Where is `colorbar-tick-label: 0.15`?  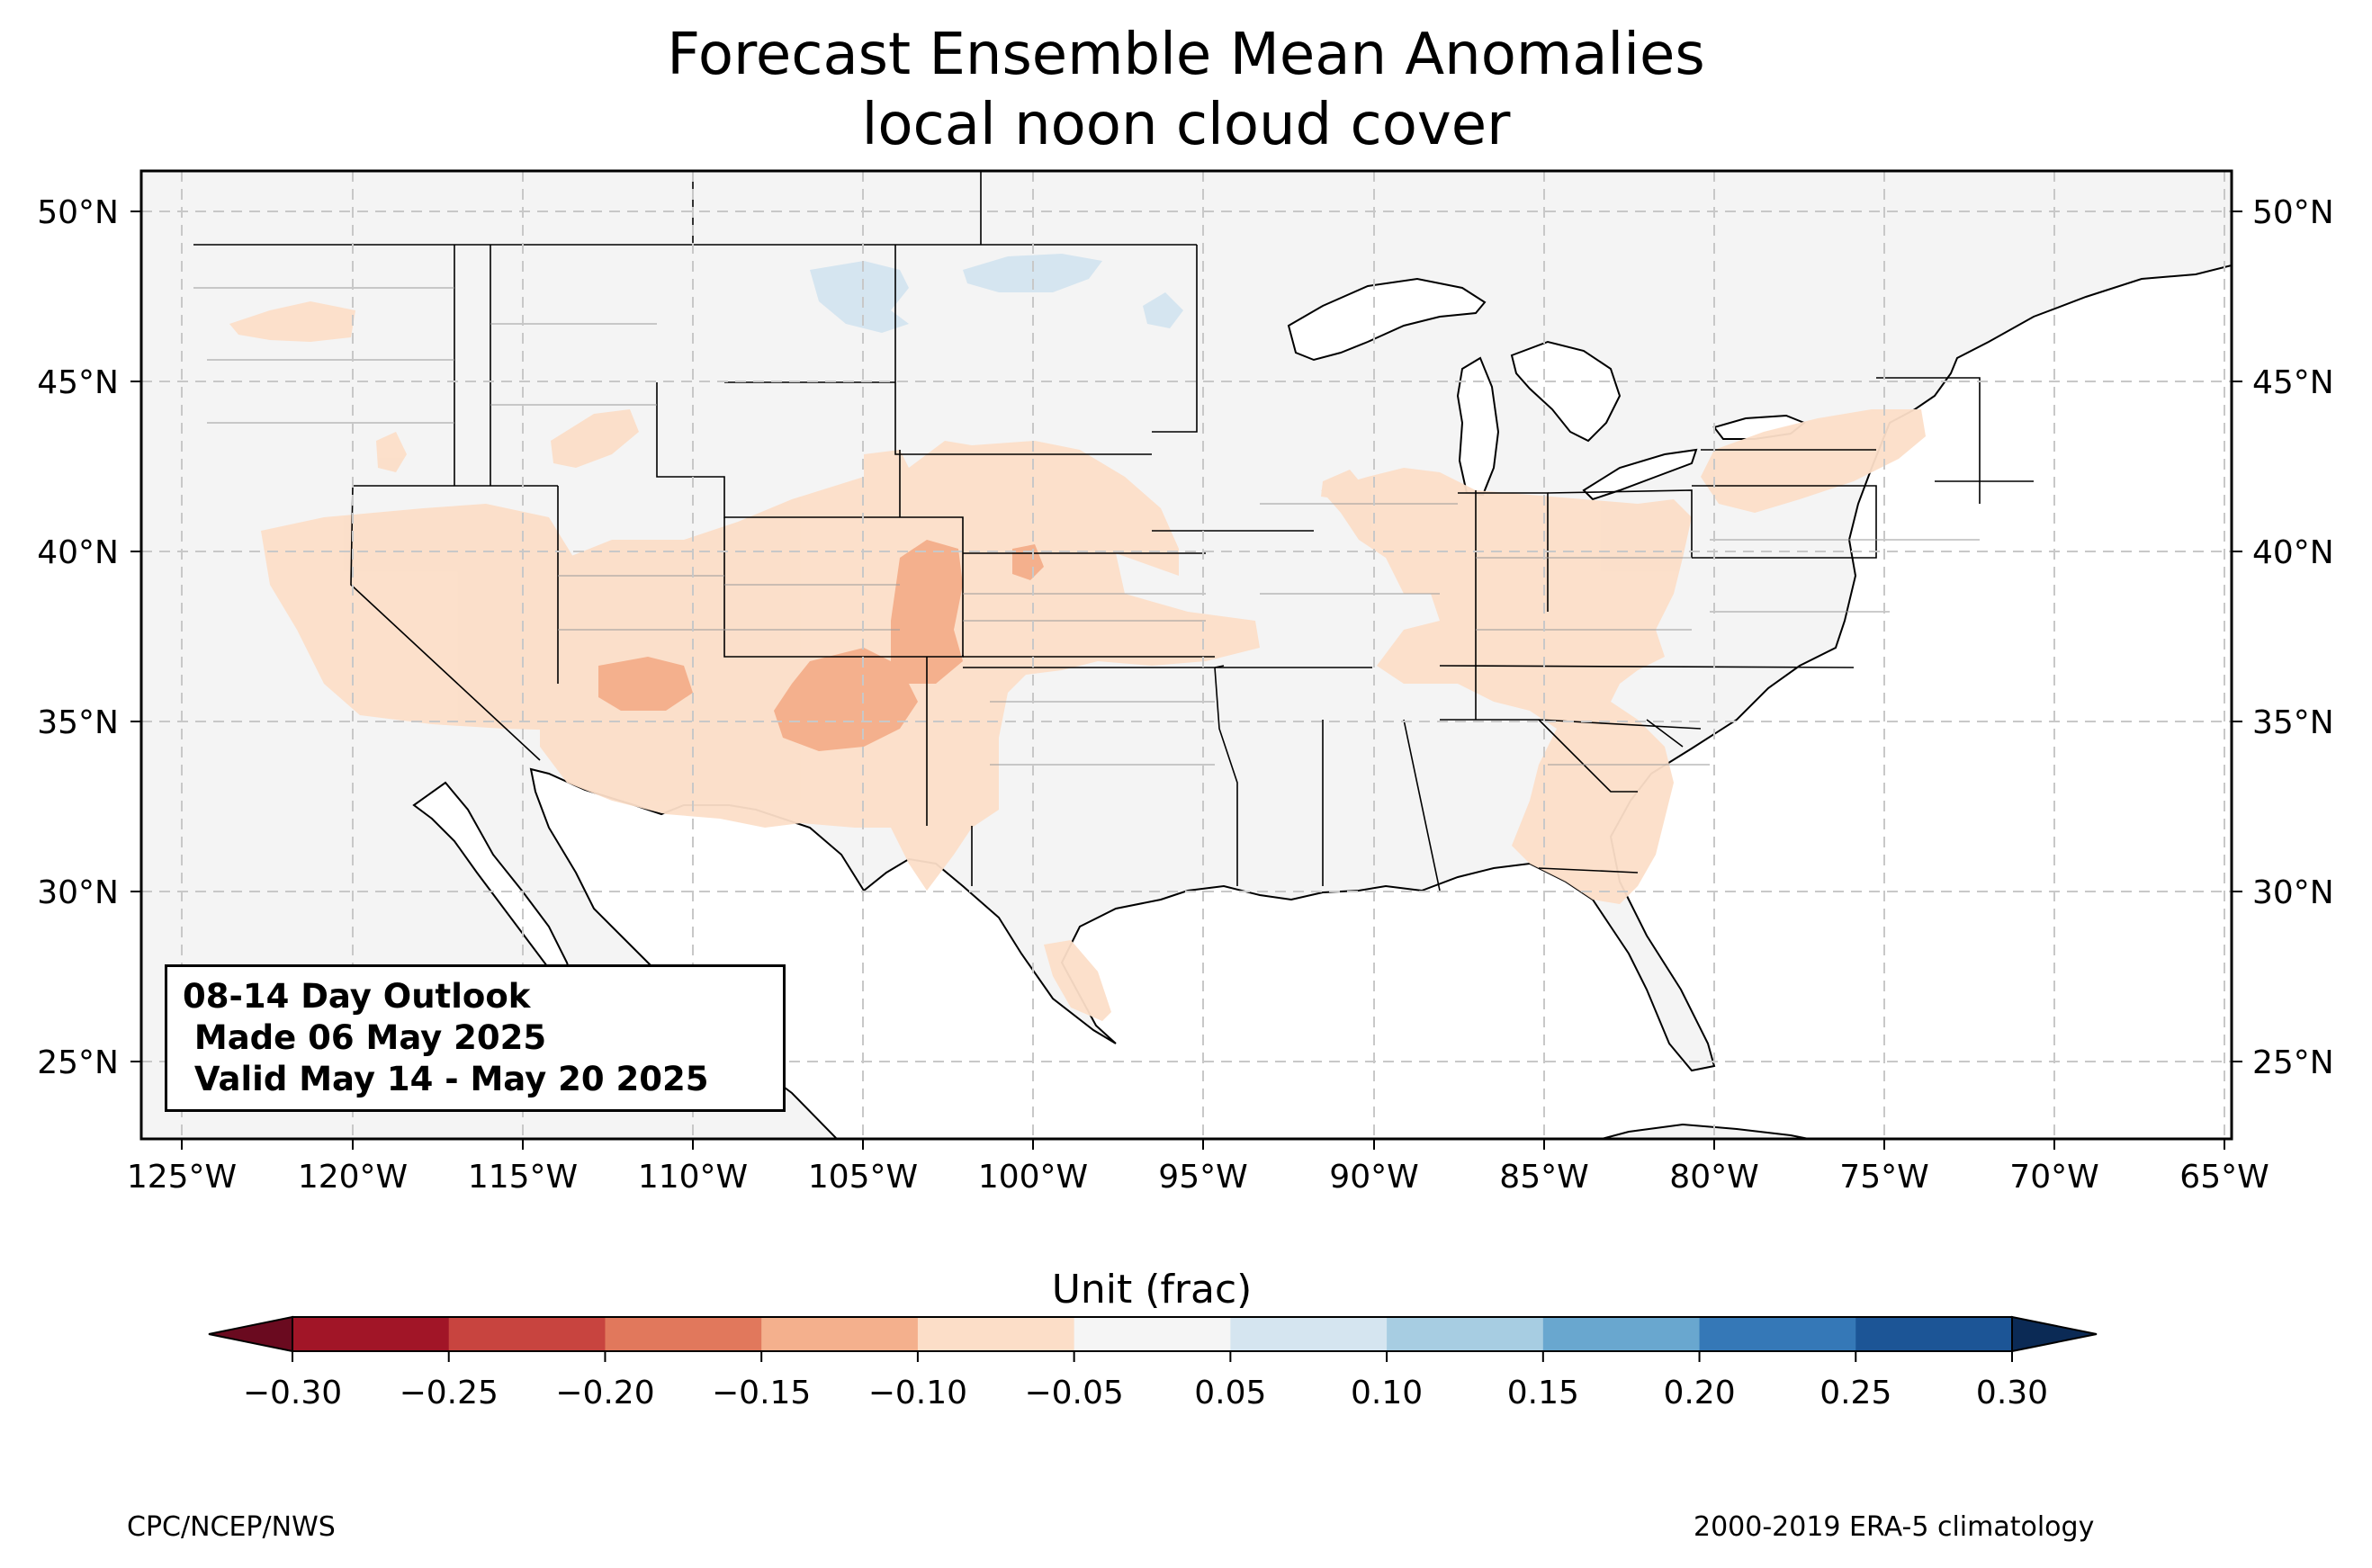 colorbar-tick-label: 0.15 is located at coordinates (1543, 1393).